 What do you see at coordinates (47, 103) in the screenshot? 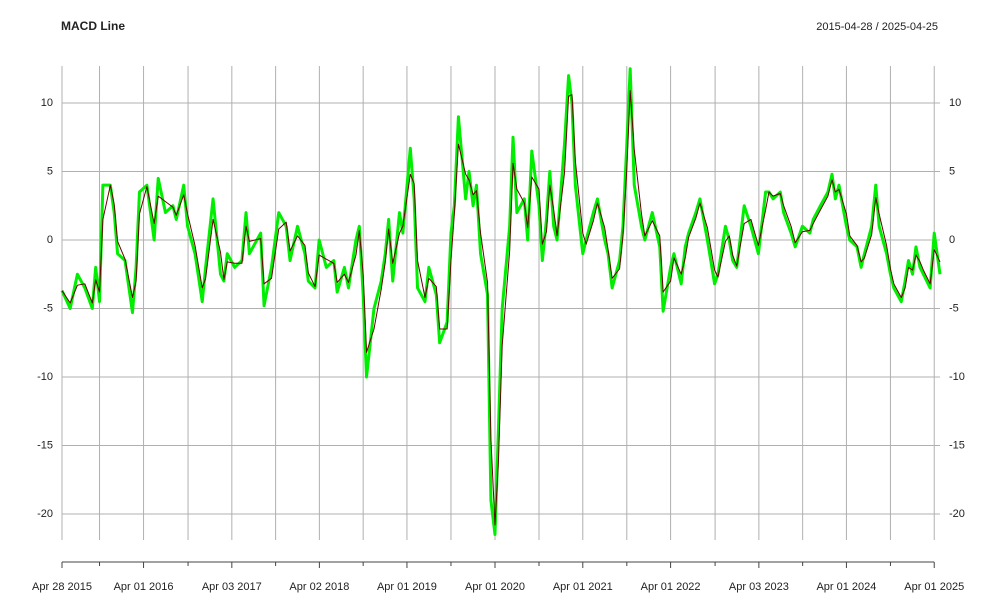
I see `y-tick-label: 10` at bounding box center [47, 103].